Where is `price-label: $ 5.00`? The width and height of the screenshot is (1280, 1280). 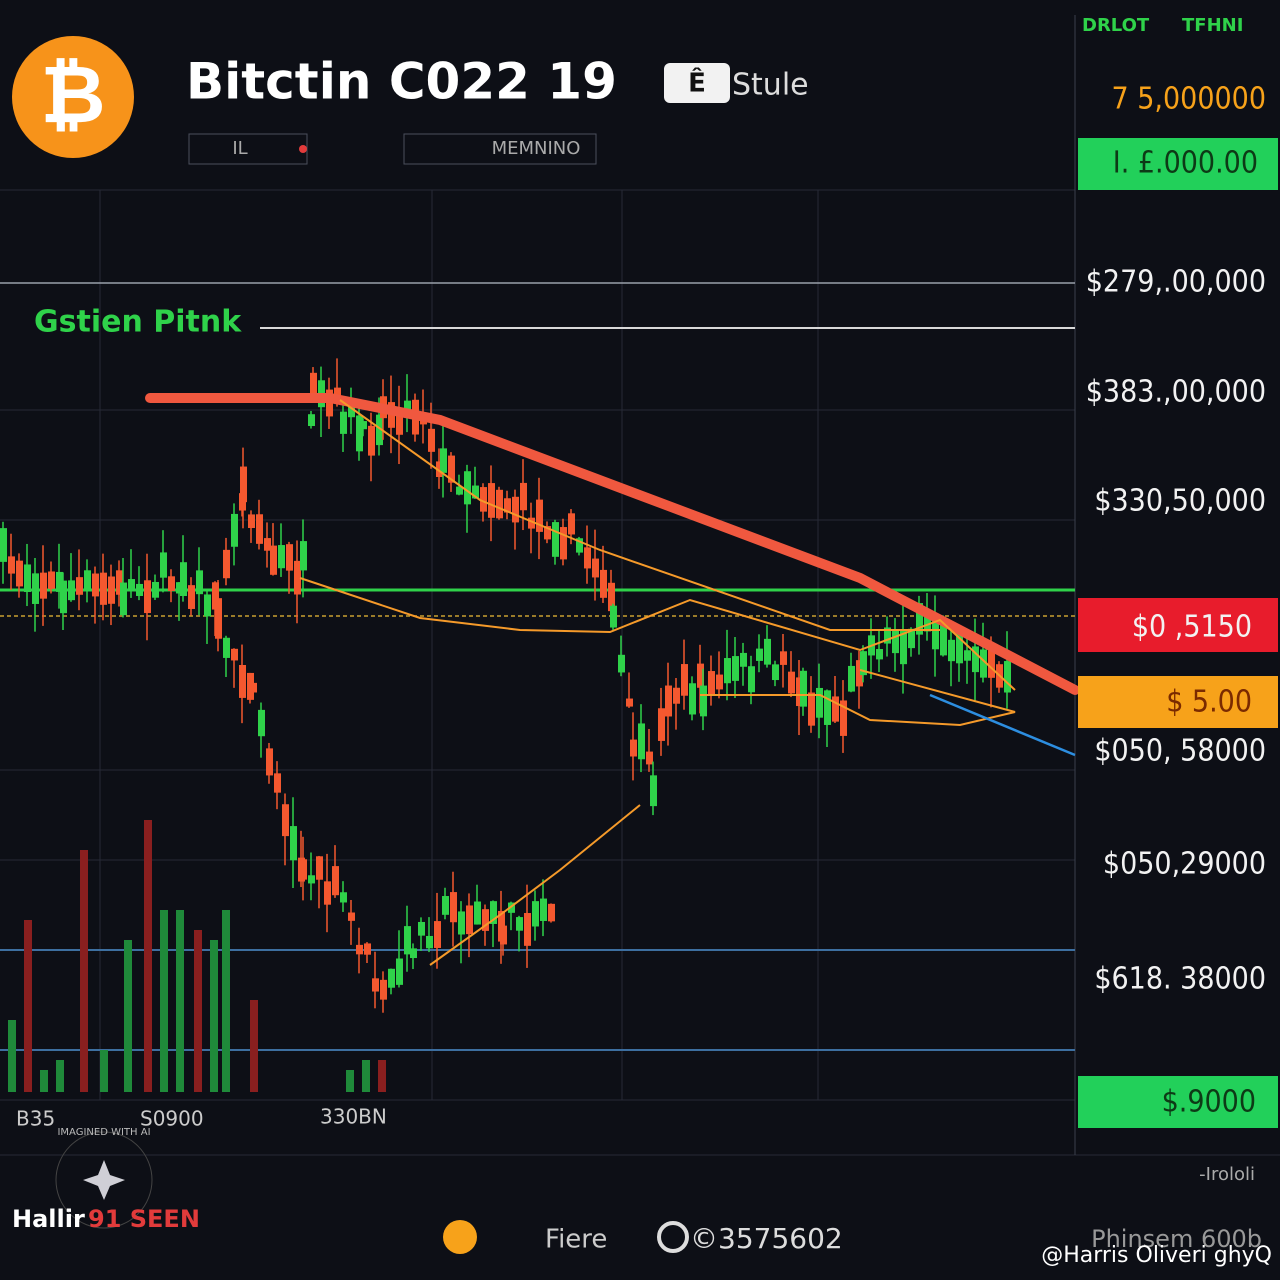
price-label: $ 5.00 is located at coordinates (1209, 702).